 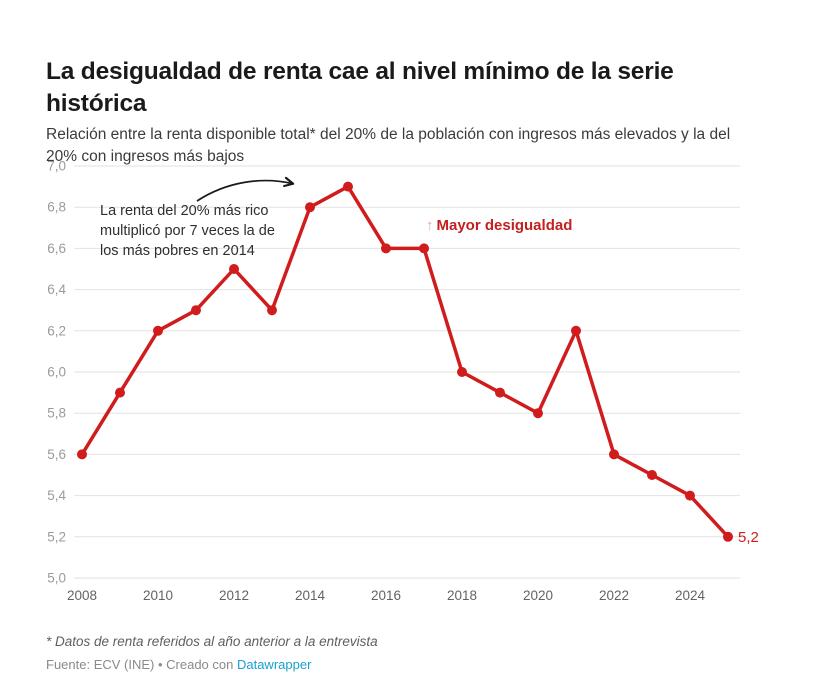 What do you see at coordinates (504, 225) in the screenshot?
I see `direction-label: Mayor desigualdad` at bounding box center [504, 225].